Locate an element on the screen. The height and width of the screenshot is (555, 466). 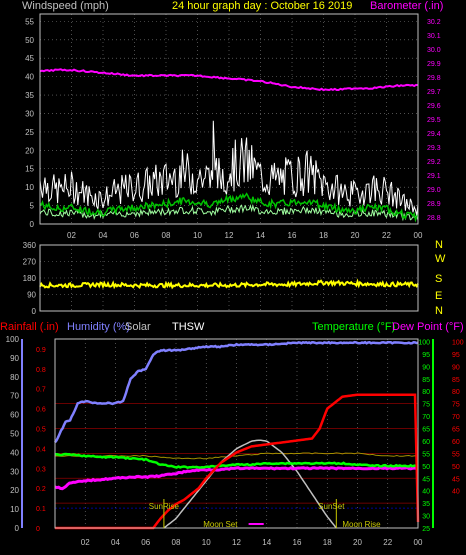
wind-tick-label: 35 is located at coordinates (29, 95).